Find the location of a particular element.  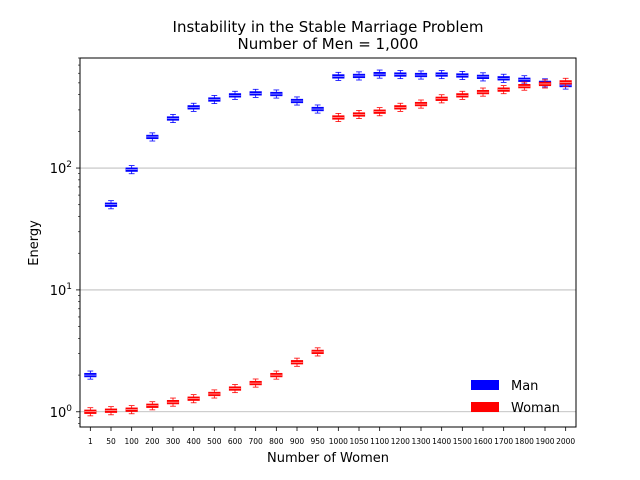

x-tick-label: 1700 is located at coordinates (503, 441).